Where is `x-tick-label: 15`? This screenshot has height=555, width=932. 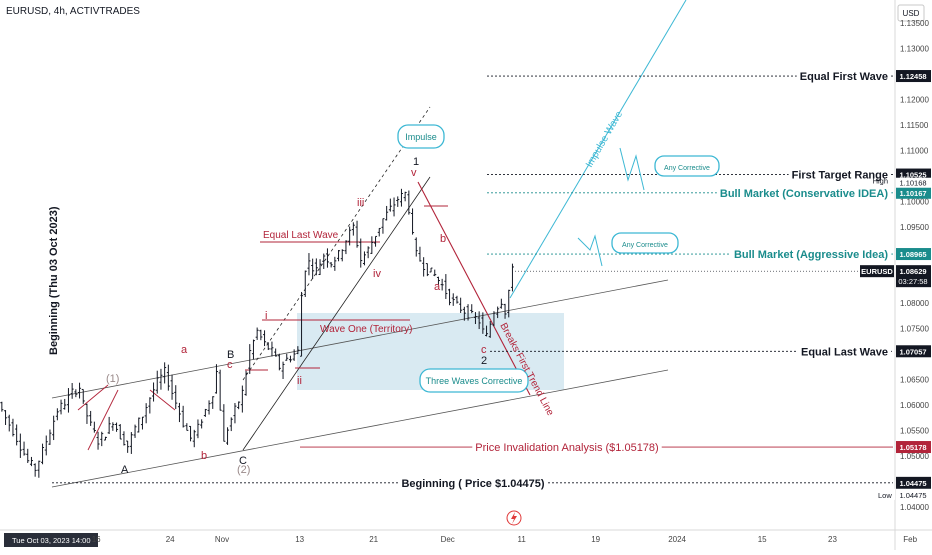
x-tick-label: 15 is located at coordinates (762, 539).